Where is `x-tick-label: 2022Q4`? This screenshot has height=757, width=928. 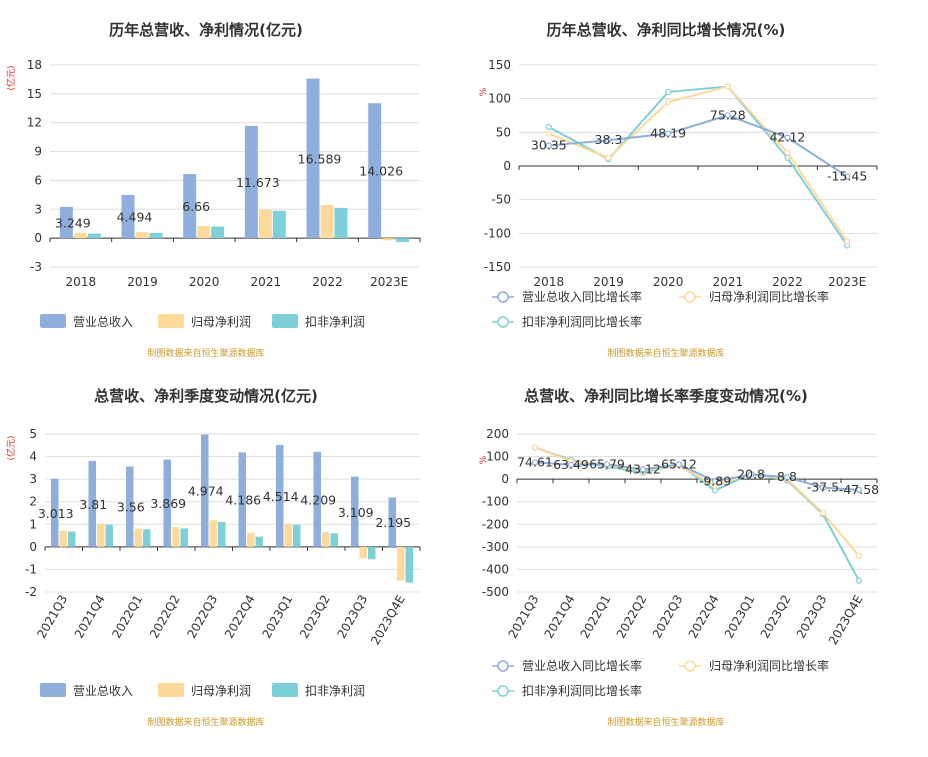
x-tick-label: 2022Q4 is located at coordinates (704, 617).